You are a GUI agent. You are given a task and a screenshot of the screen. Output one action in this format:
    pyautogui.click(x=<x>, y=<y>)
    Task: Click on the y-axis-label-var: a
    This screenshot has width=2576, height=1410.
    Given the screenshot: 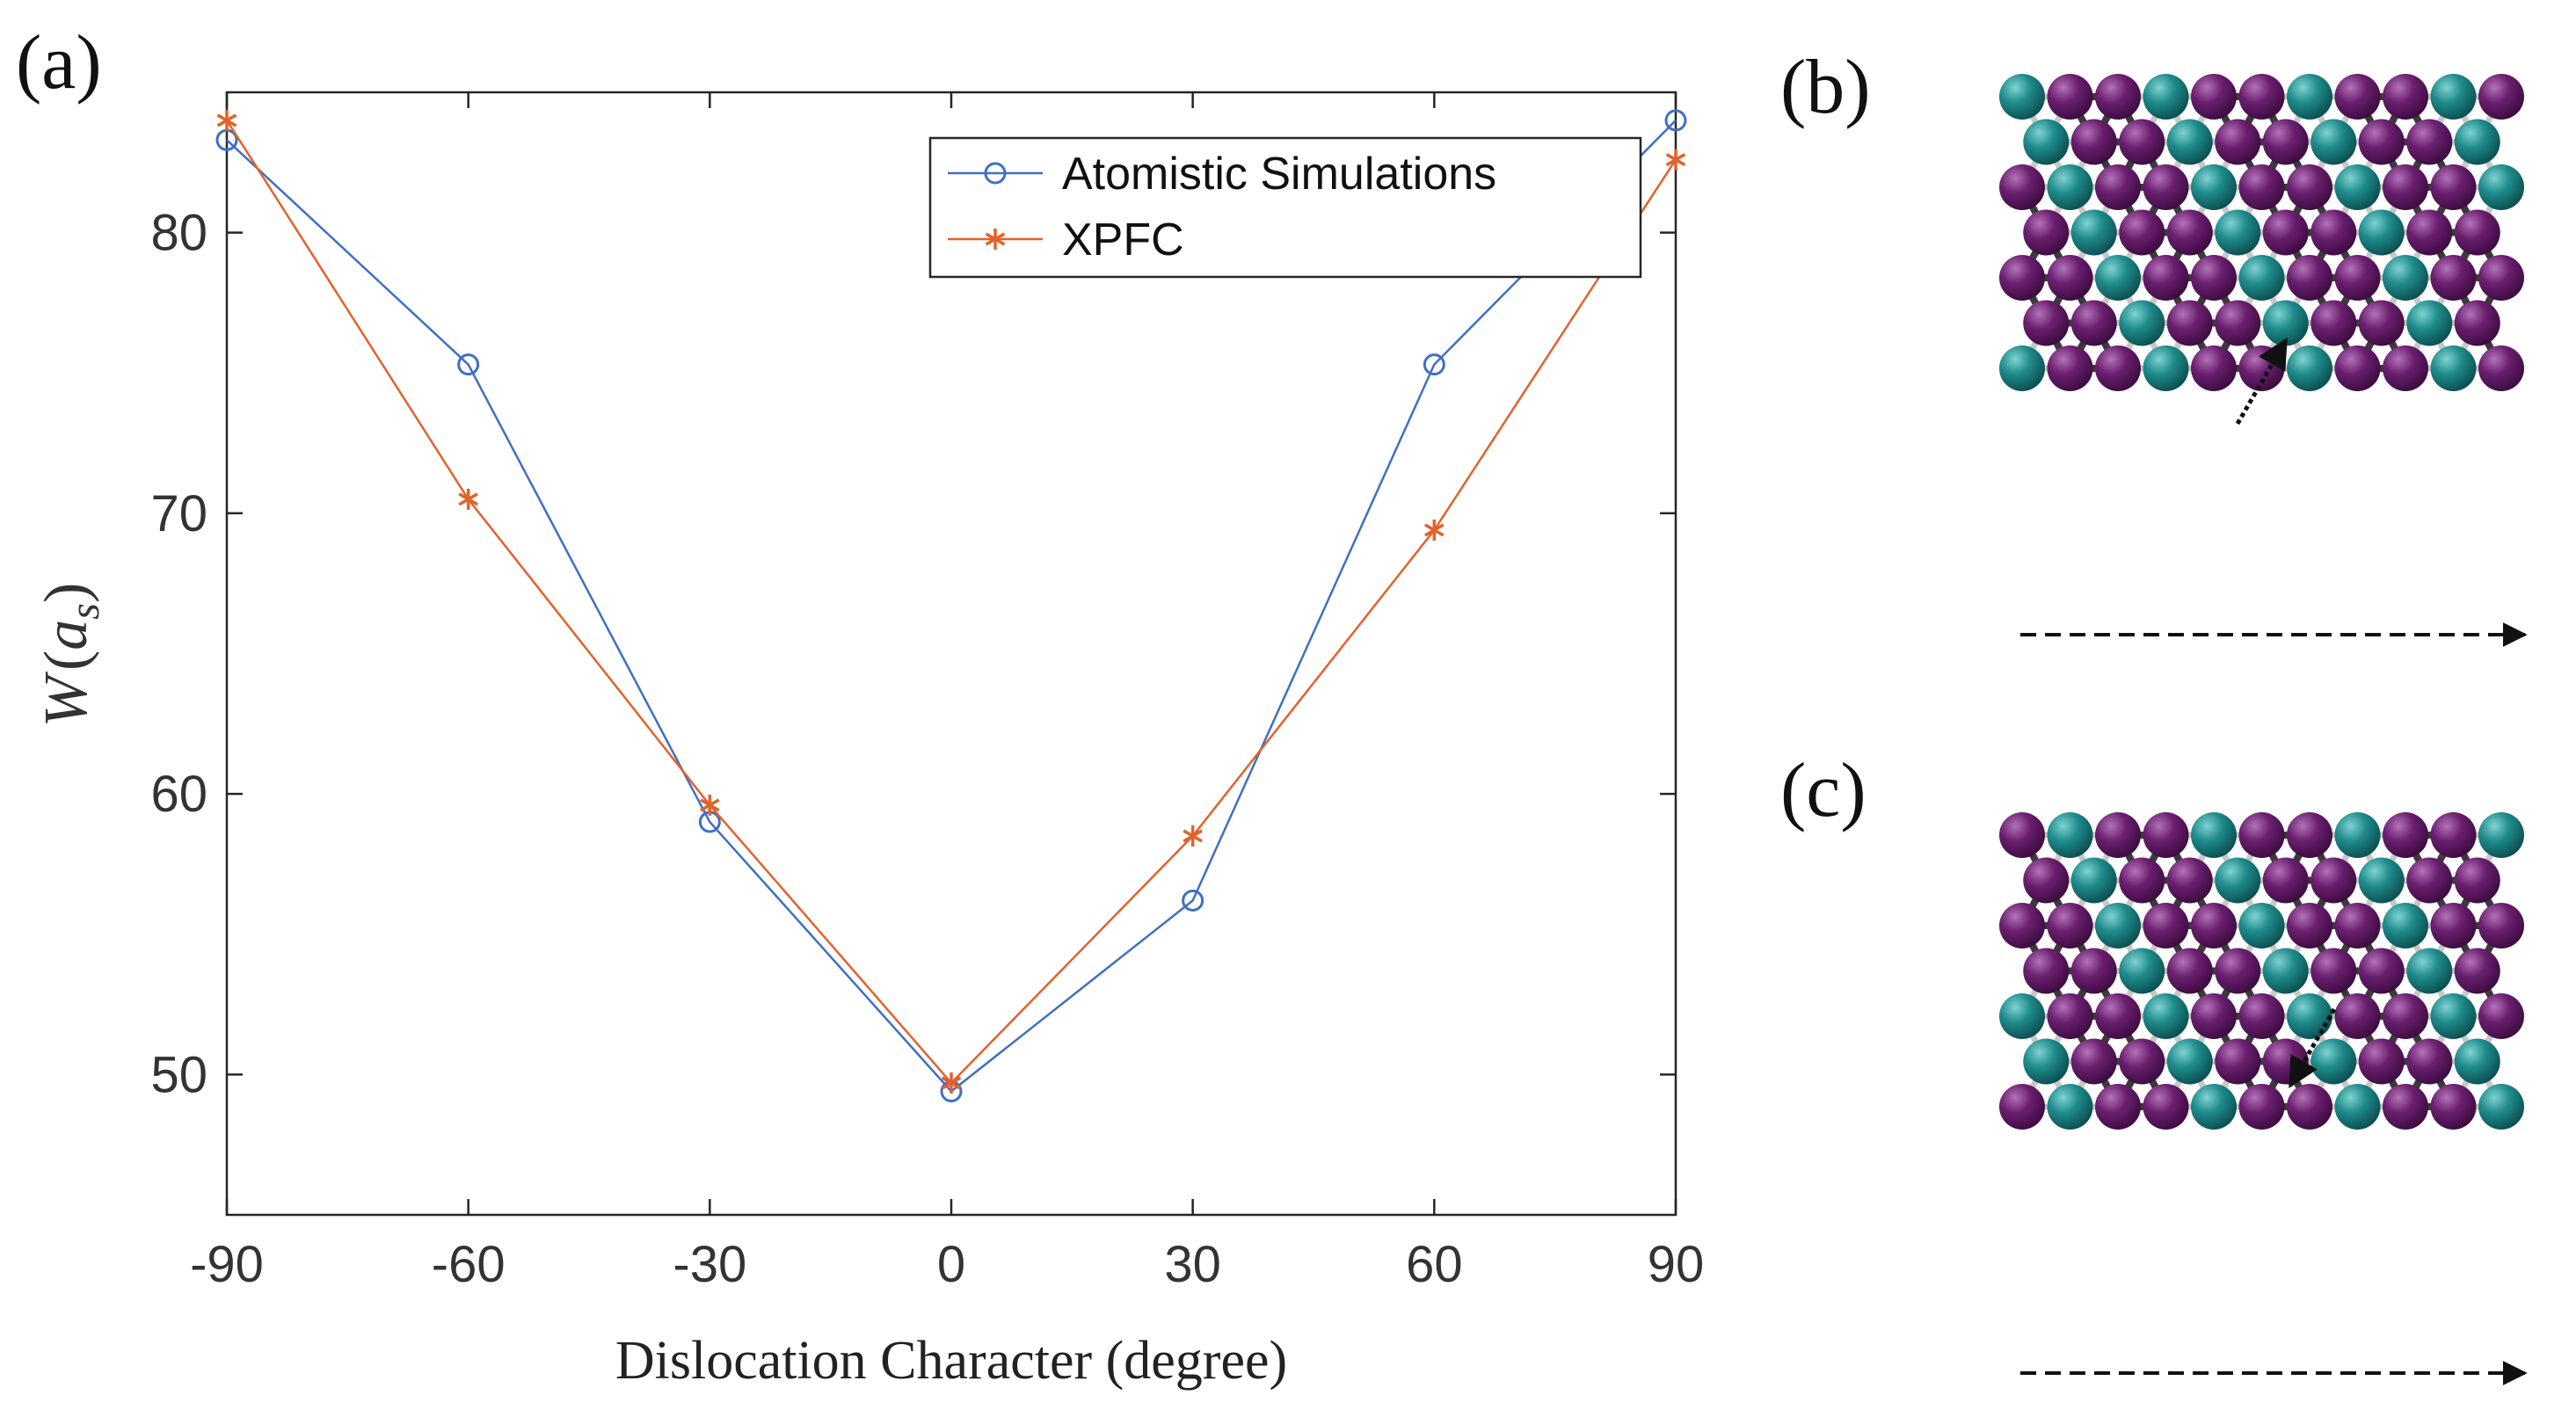 What is the action you would take?
    pyautogui.click(x=66, y=635)
    